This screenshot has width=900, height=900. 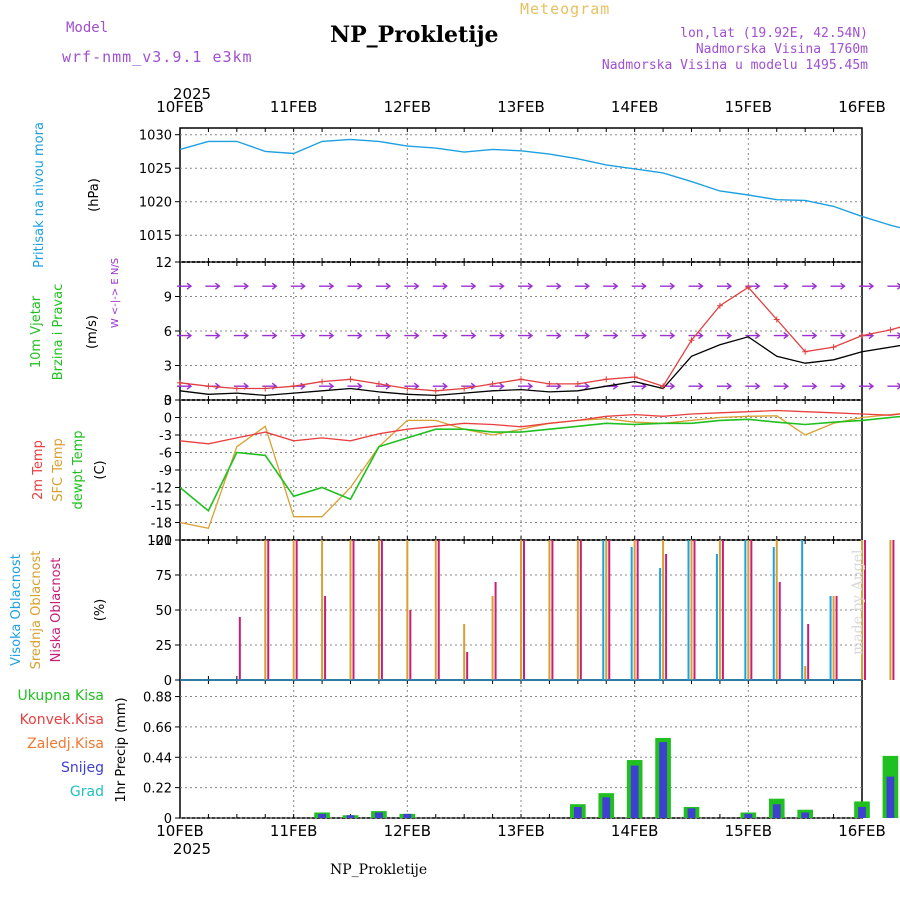 I want to click on y-tick-label: 1015, so click(x=155, y=236).